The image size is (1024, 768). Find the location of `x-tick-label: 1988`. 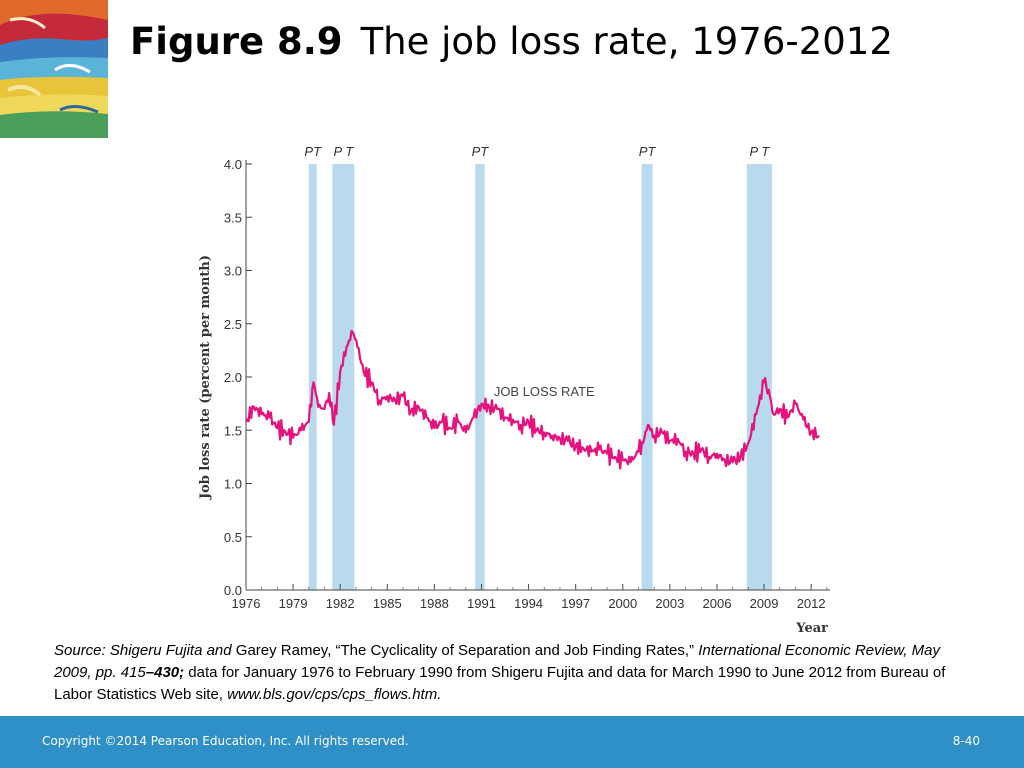

x-tick-label: 1988 is located at coordinates (434, 603).